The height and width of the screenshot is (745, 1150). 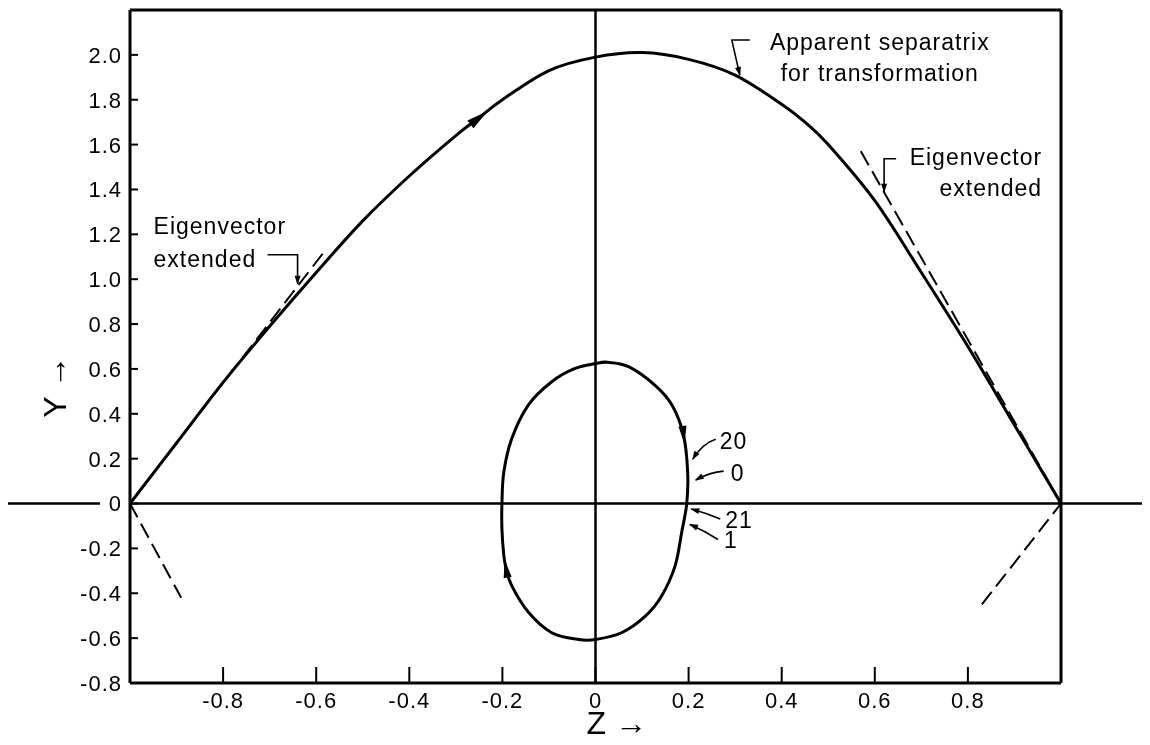 What do you see at coordinates (733, 441) in the screenshot?
I see `annotation: 20` at bounding box center [733, 441].